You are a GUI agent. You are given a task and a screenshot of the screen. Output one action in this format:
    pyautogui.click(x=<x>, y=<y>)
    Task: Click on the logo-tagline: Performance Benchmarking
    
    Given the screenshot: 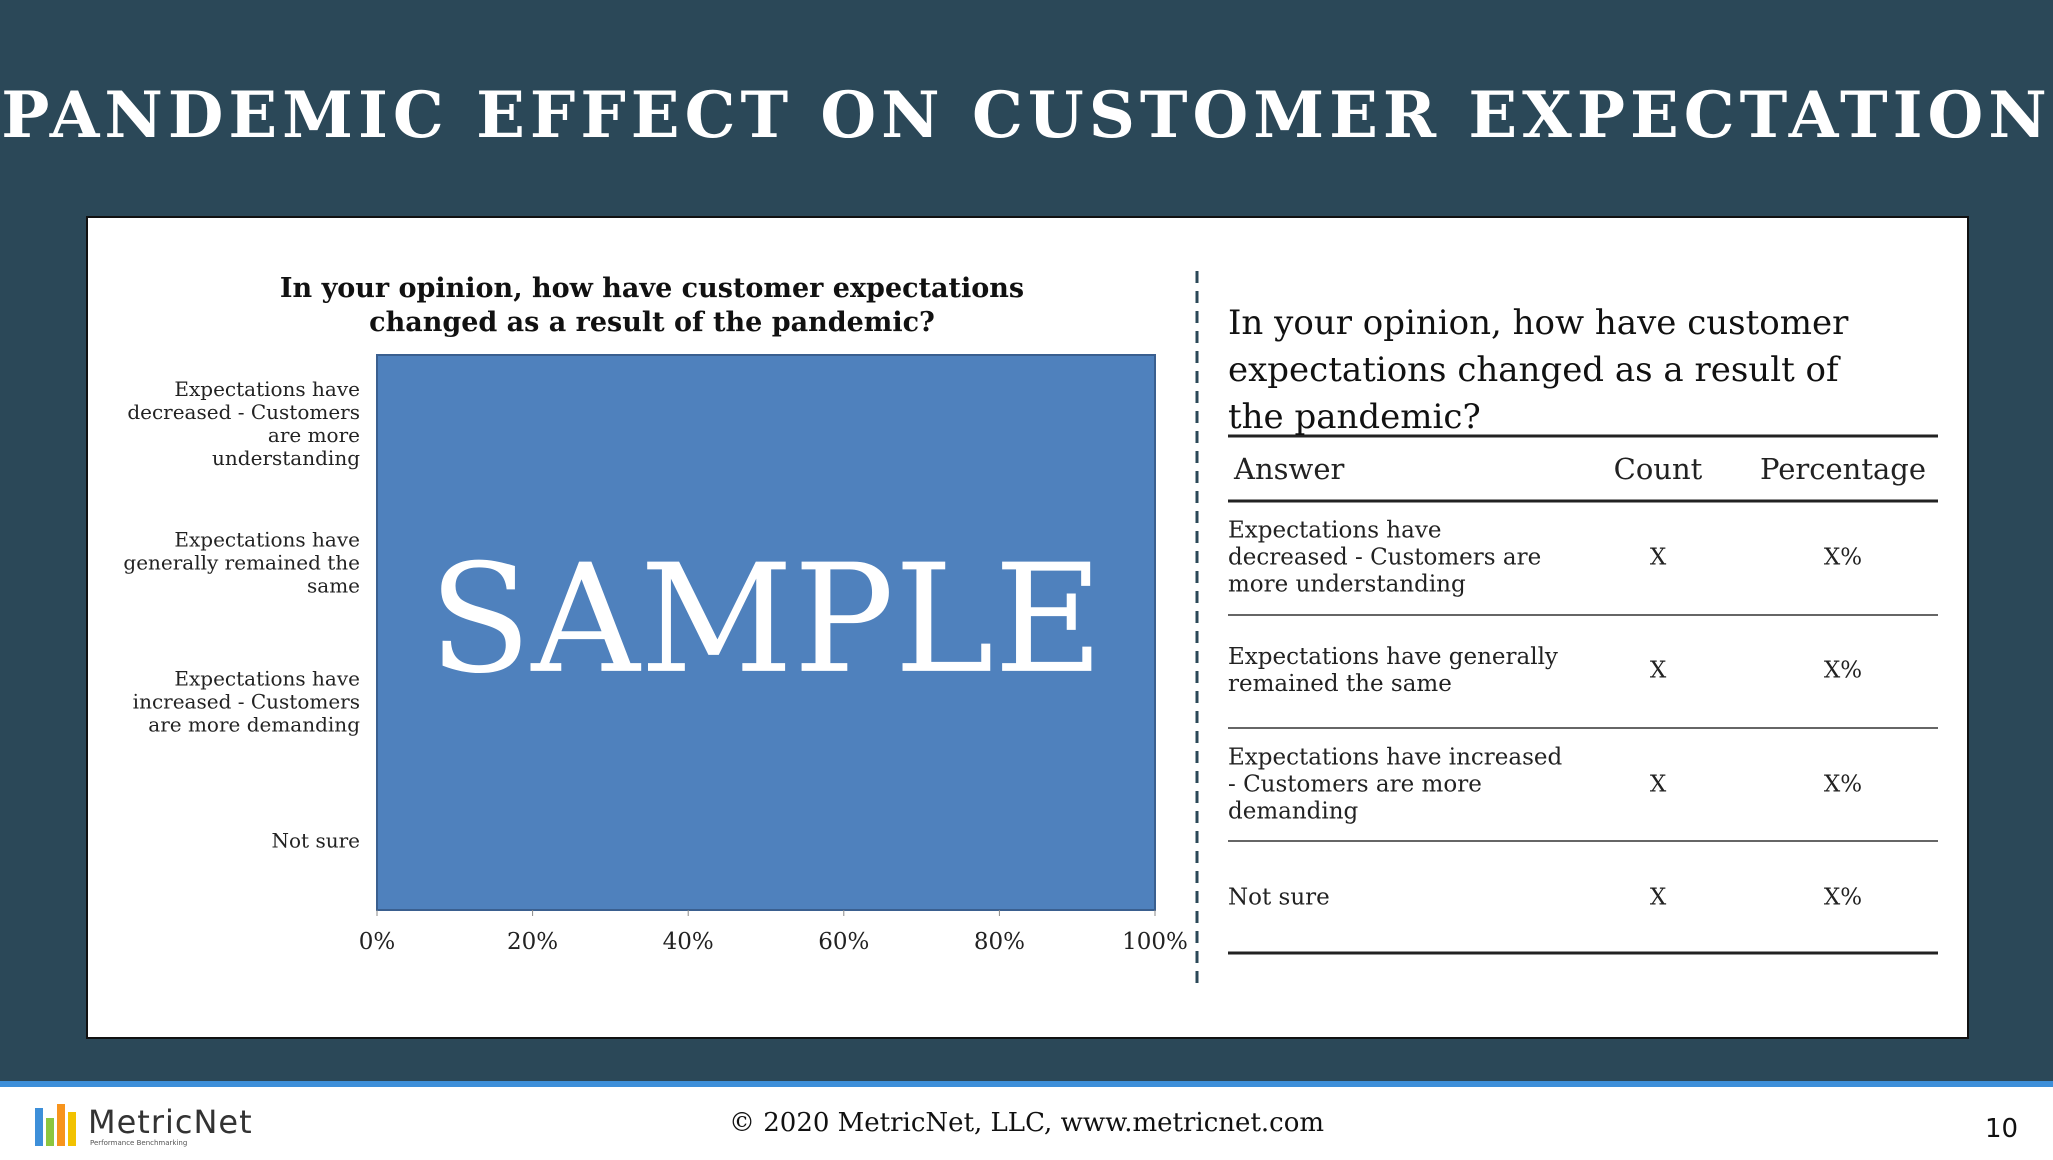 What is the action you would take?
    pyautogui.click(x=139, y=1143)
    